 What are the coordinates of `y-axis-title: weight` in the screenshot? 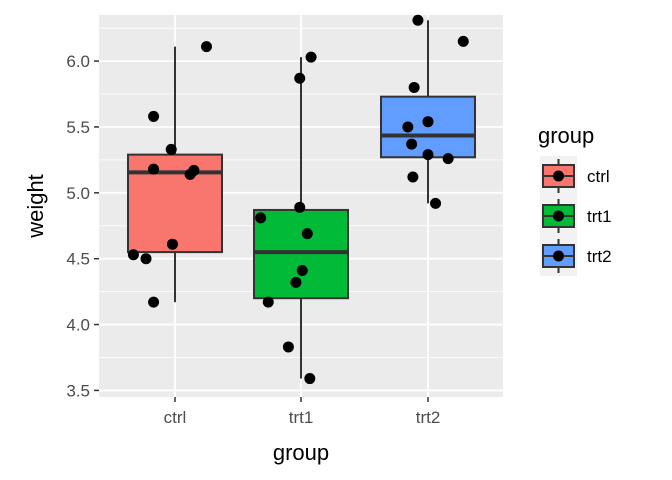 It's located at (35, 206).